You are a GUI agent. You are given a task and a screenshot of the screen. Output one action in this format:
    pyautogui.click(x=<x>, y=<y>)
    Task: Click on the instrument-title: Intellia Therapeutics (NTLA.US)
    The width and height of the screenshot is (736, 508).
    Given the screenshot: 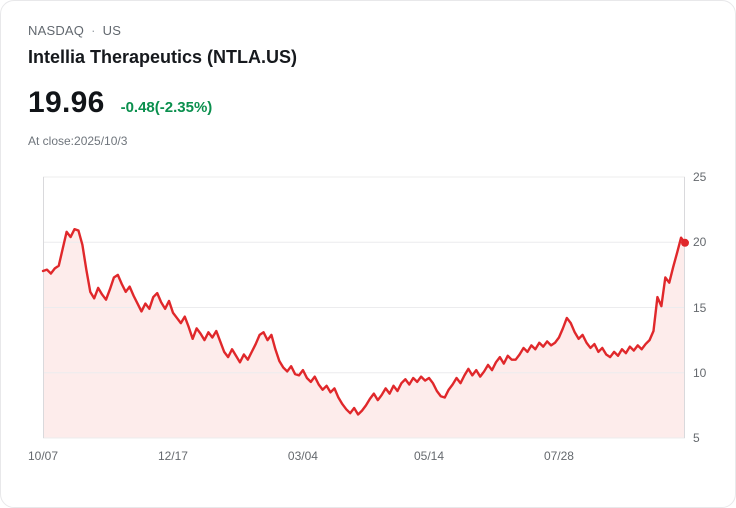 What is the action you would take?
    pyautogui.click(x=163, y=57)
    